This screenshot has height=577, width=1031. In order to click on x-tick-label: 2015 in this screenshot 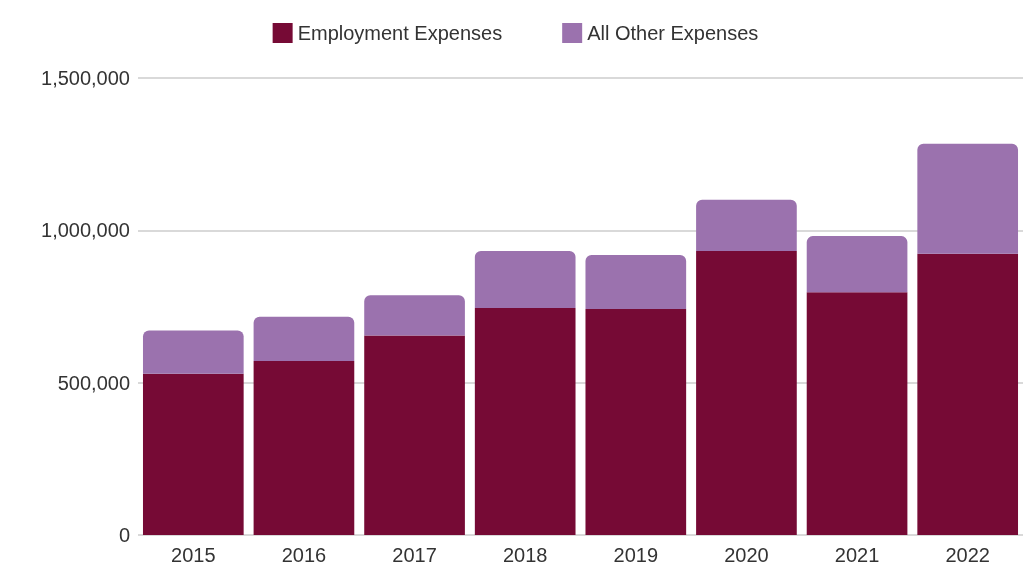, I will do `click(193, 555)`.